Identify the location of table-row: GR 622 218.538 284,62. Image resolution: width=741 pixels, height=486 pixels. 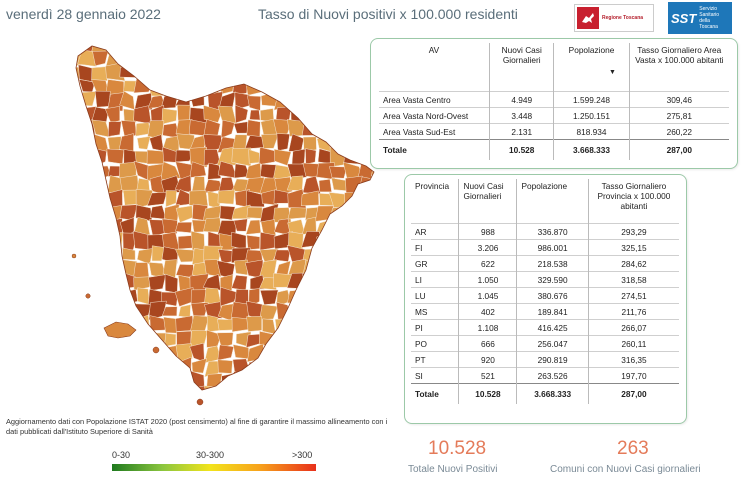
(545, 263).